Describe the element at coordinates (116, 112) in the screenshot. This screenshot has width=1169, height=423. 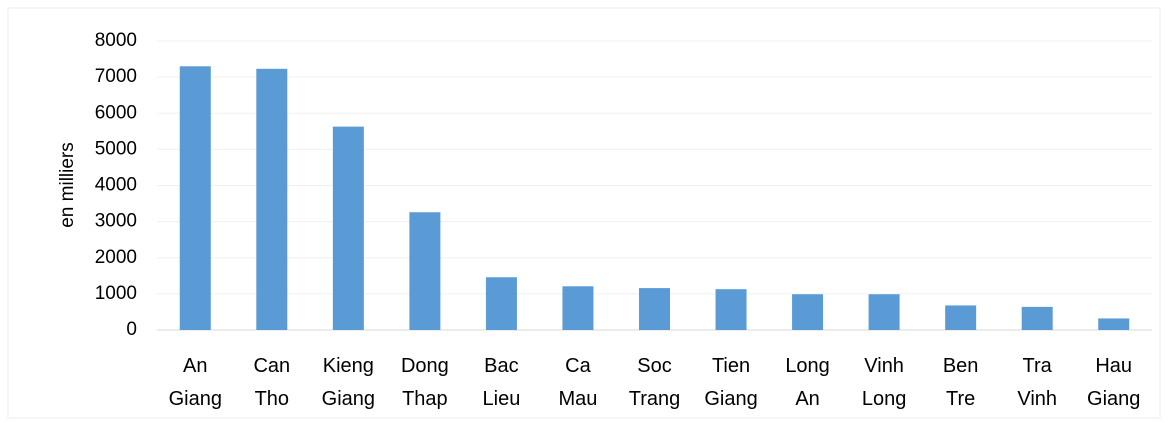
I see `y-tick-label: 6000` at that location.